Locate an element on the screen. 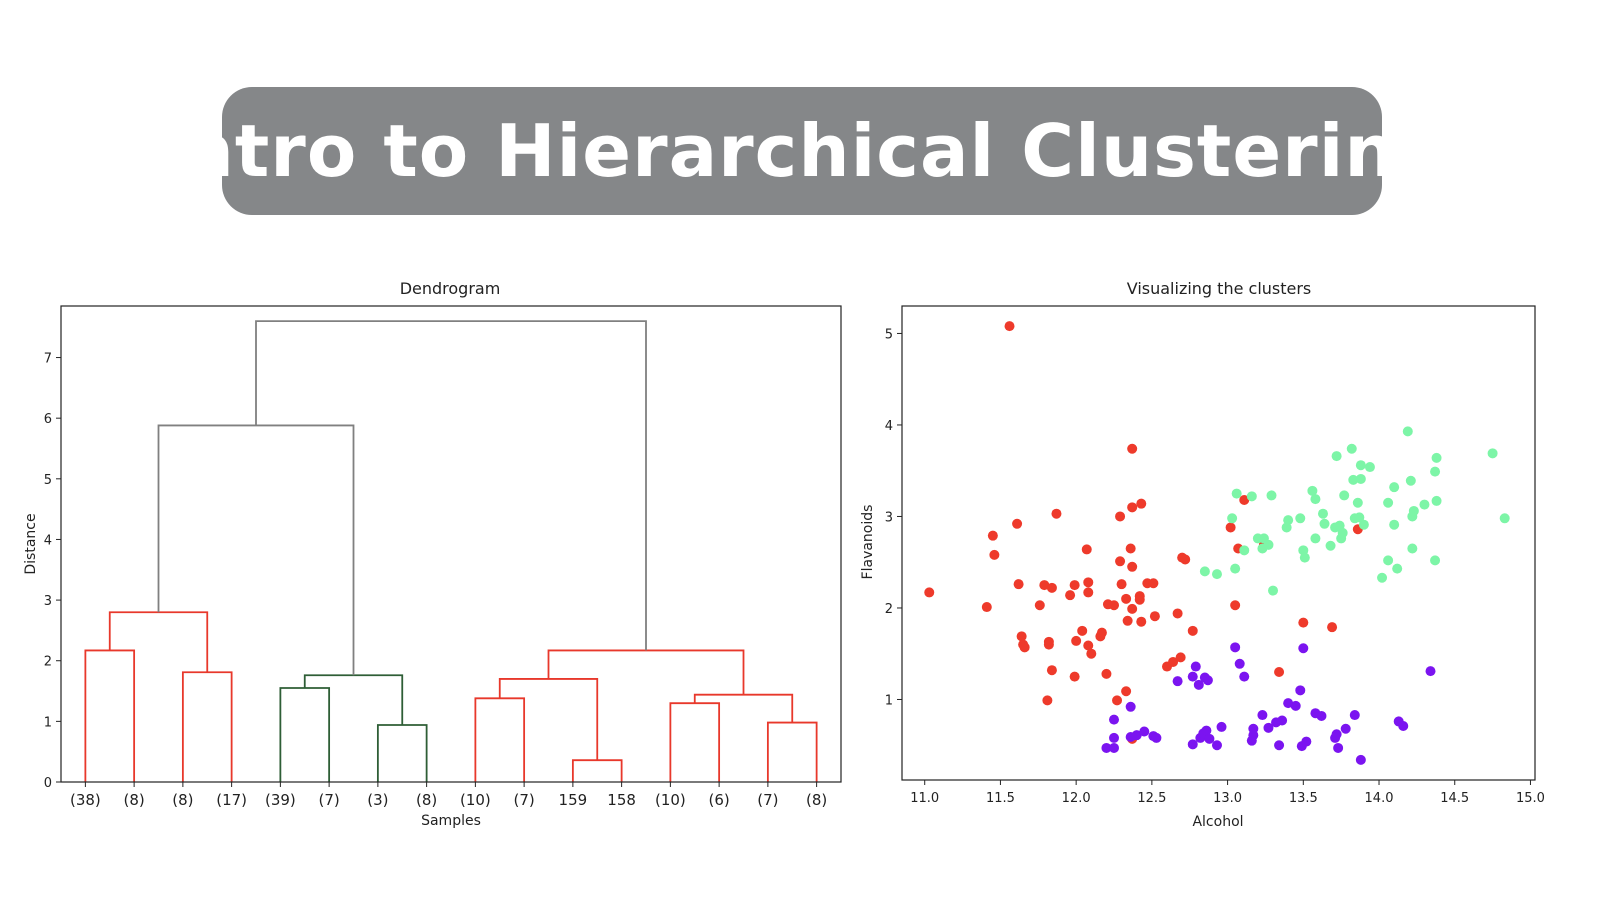 Image resolution: width=1600 pixels, height=900 pixels. dendrogram-ytick-label: 1 is located at coordinates (48, 722).